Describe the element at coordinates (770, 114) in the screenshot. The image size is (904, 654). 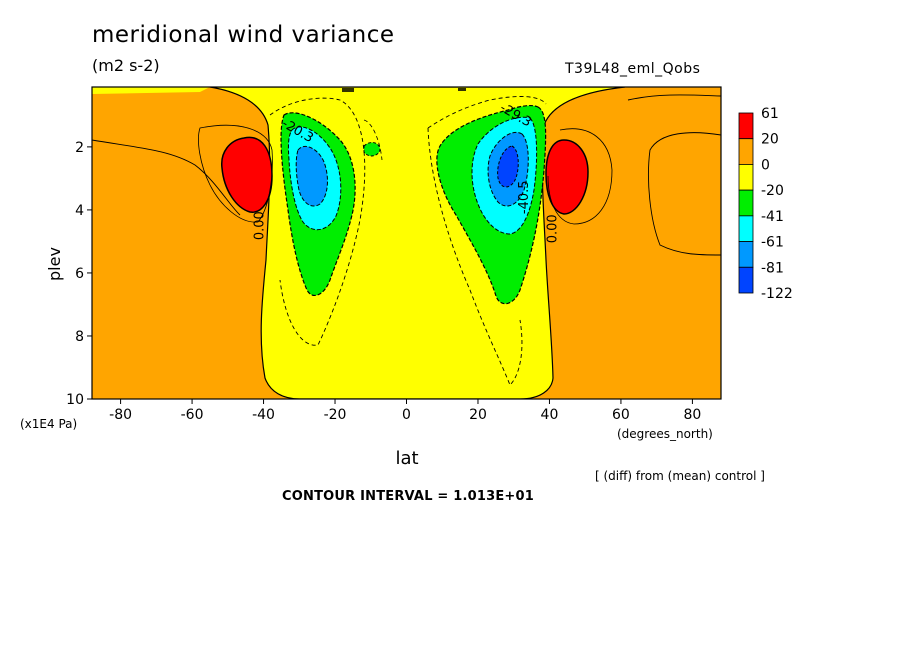
I see `colorbar-label: 61` at that location.